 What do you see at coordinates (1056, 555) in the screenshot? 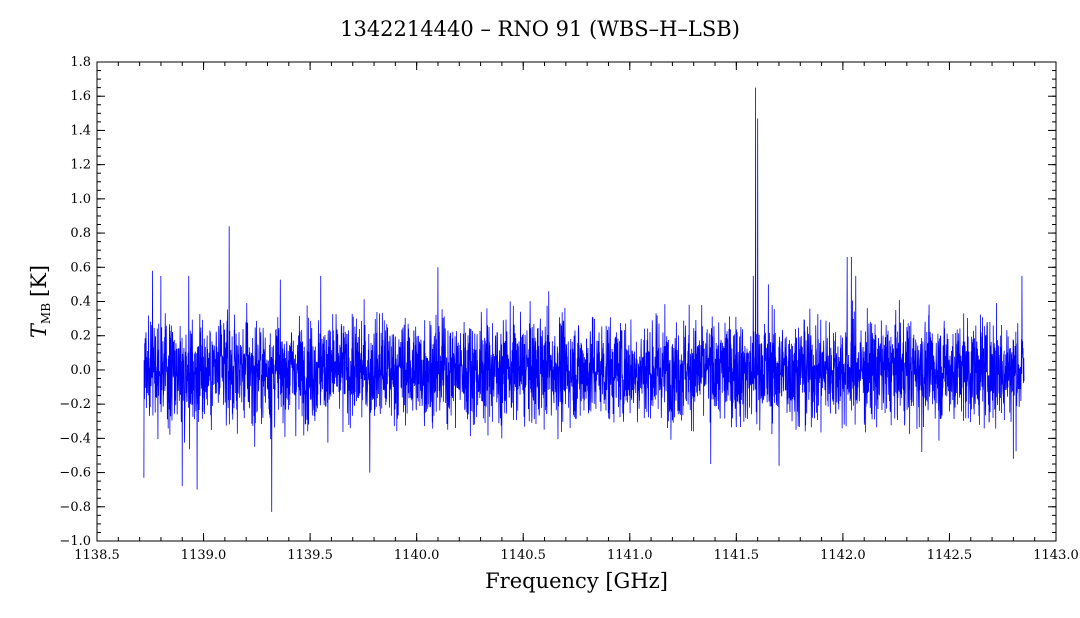
I see `x-tick-label: 1143.0` at bounding box center [1056, 555].